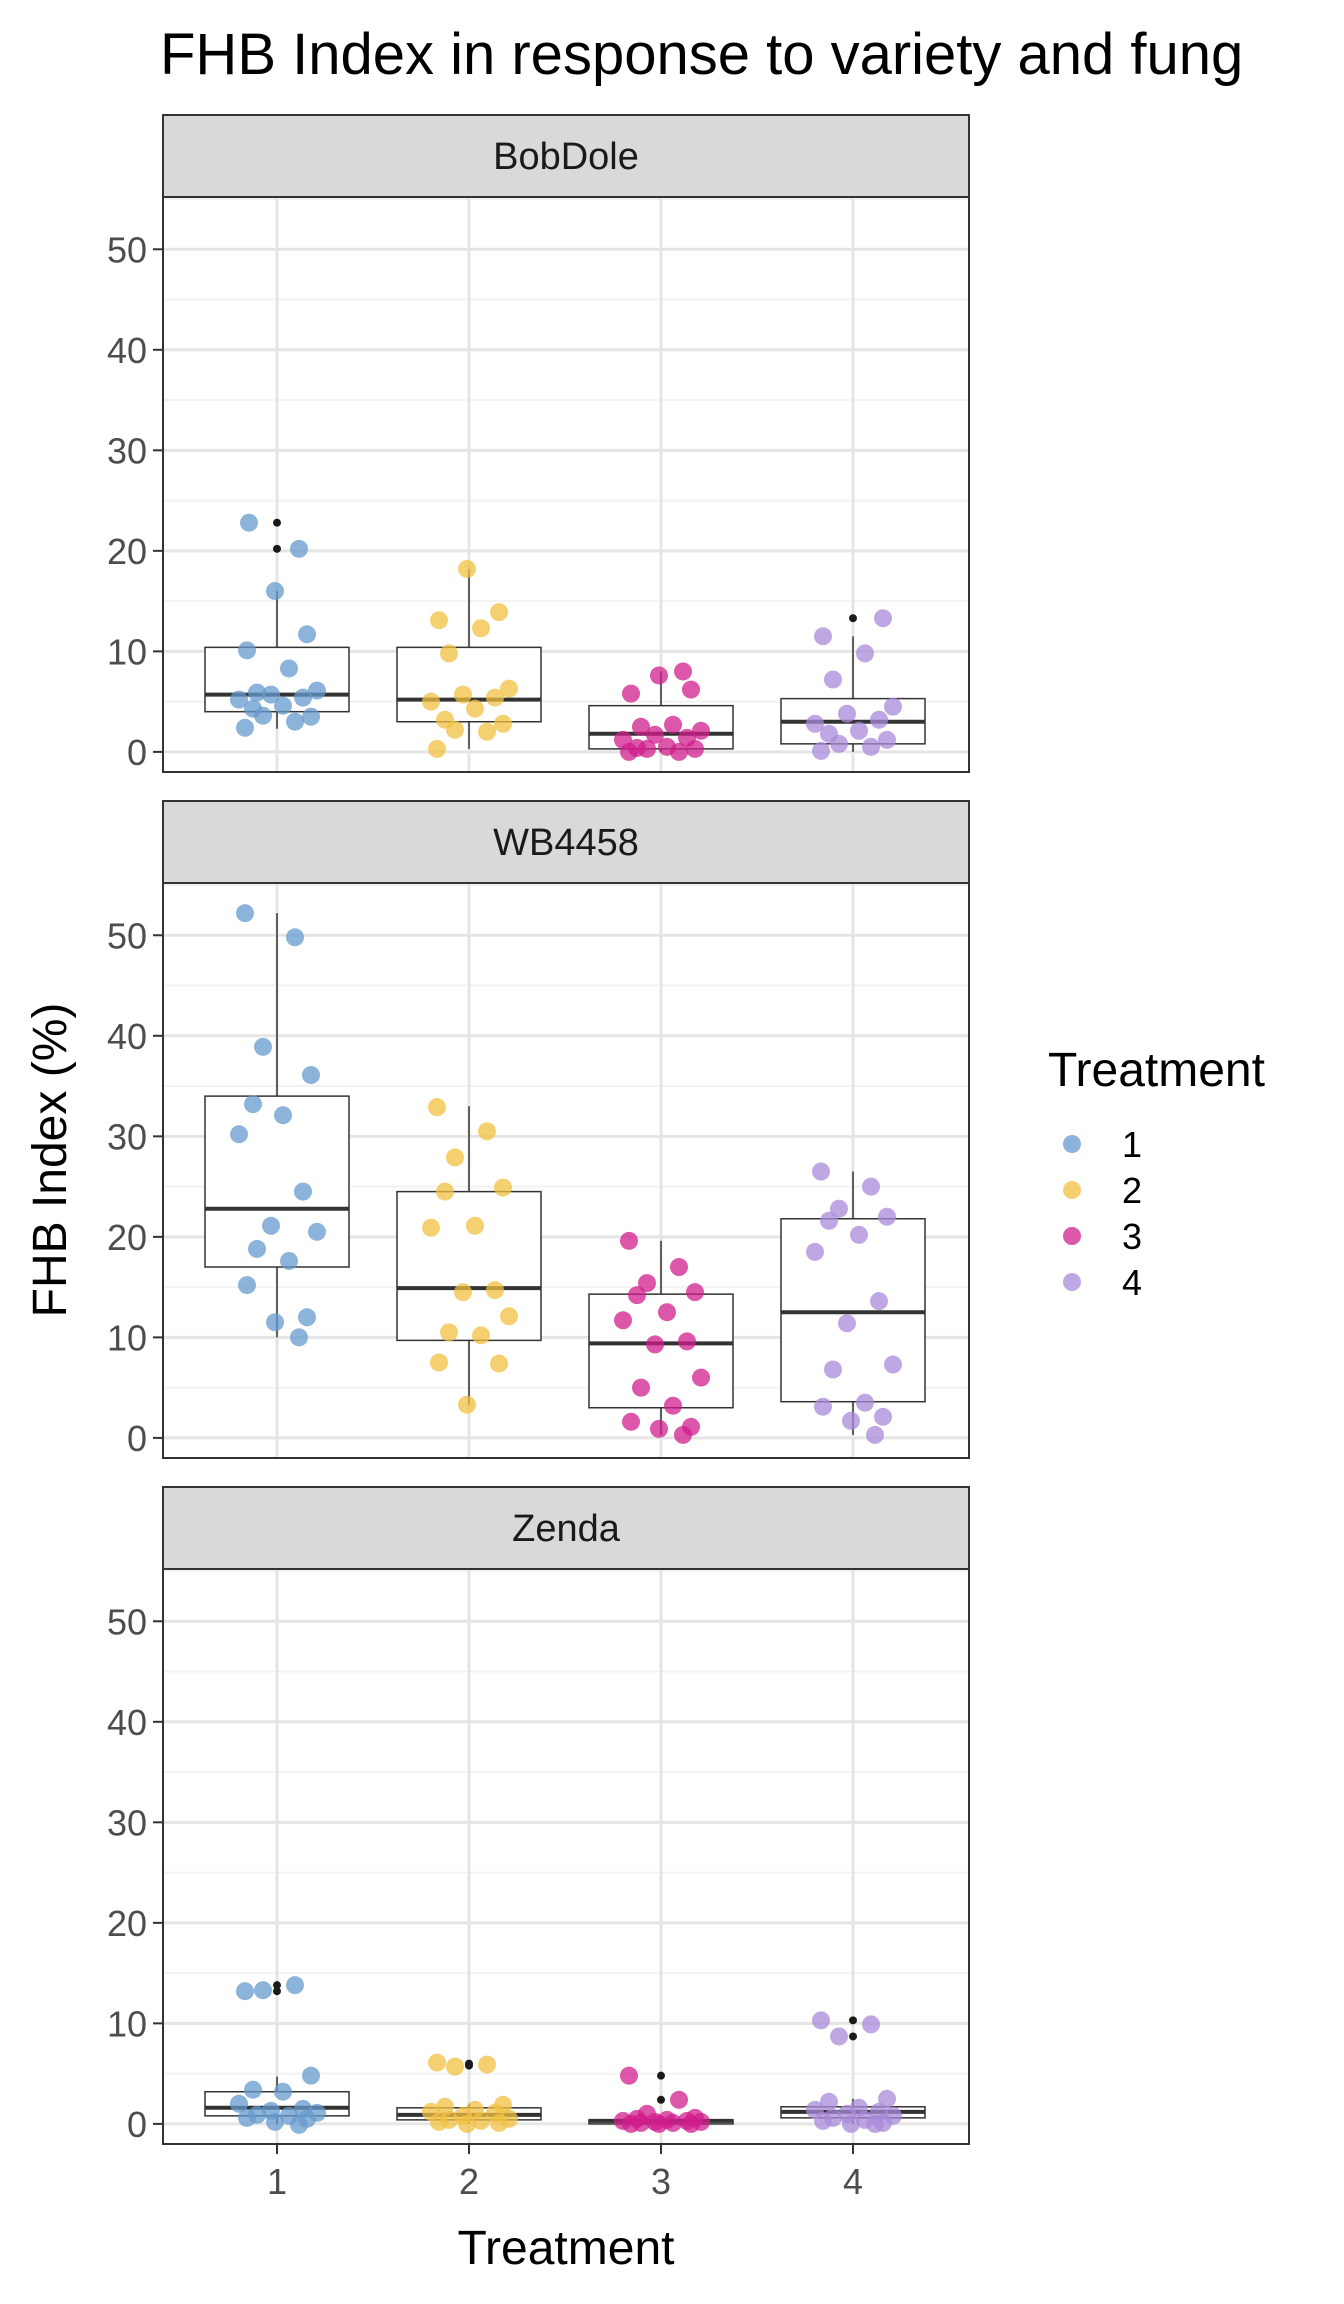 Image resolution: width=1344 pixels, height=2304 pixels. Describe the element at coordinates (853, 2181) in the screenshot. I see `x-tick-label: 4` at that location.